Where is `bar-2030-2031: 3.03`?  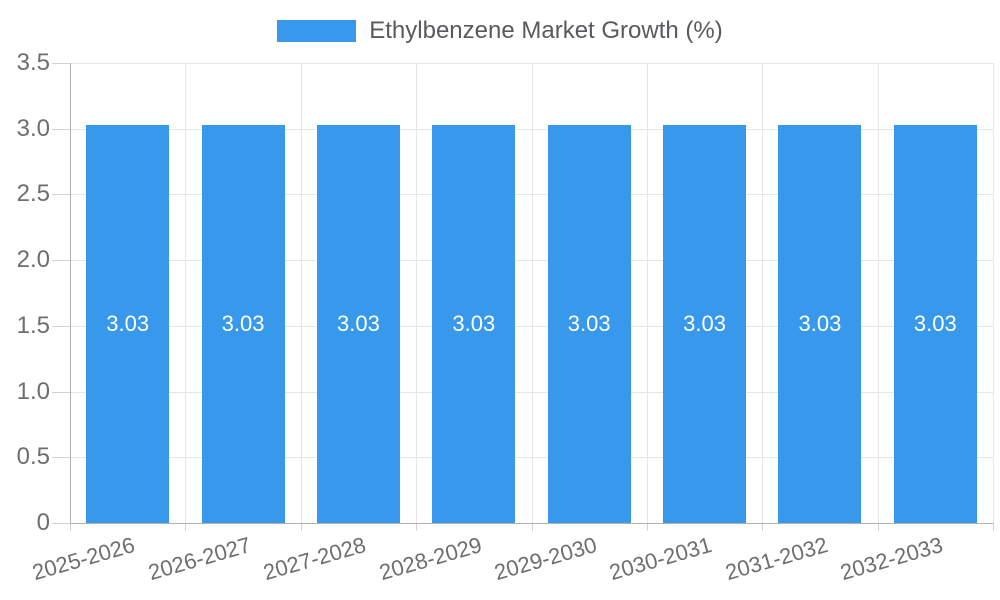
bar-2030-2031: 3.03 is located at coordinates (705, 323).